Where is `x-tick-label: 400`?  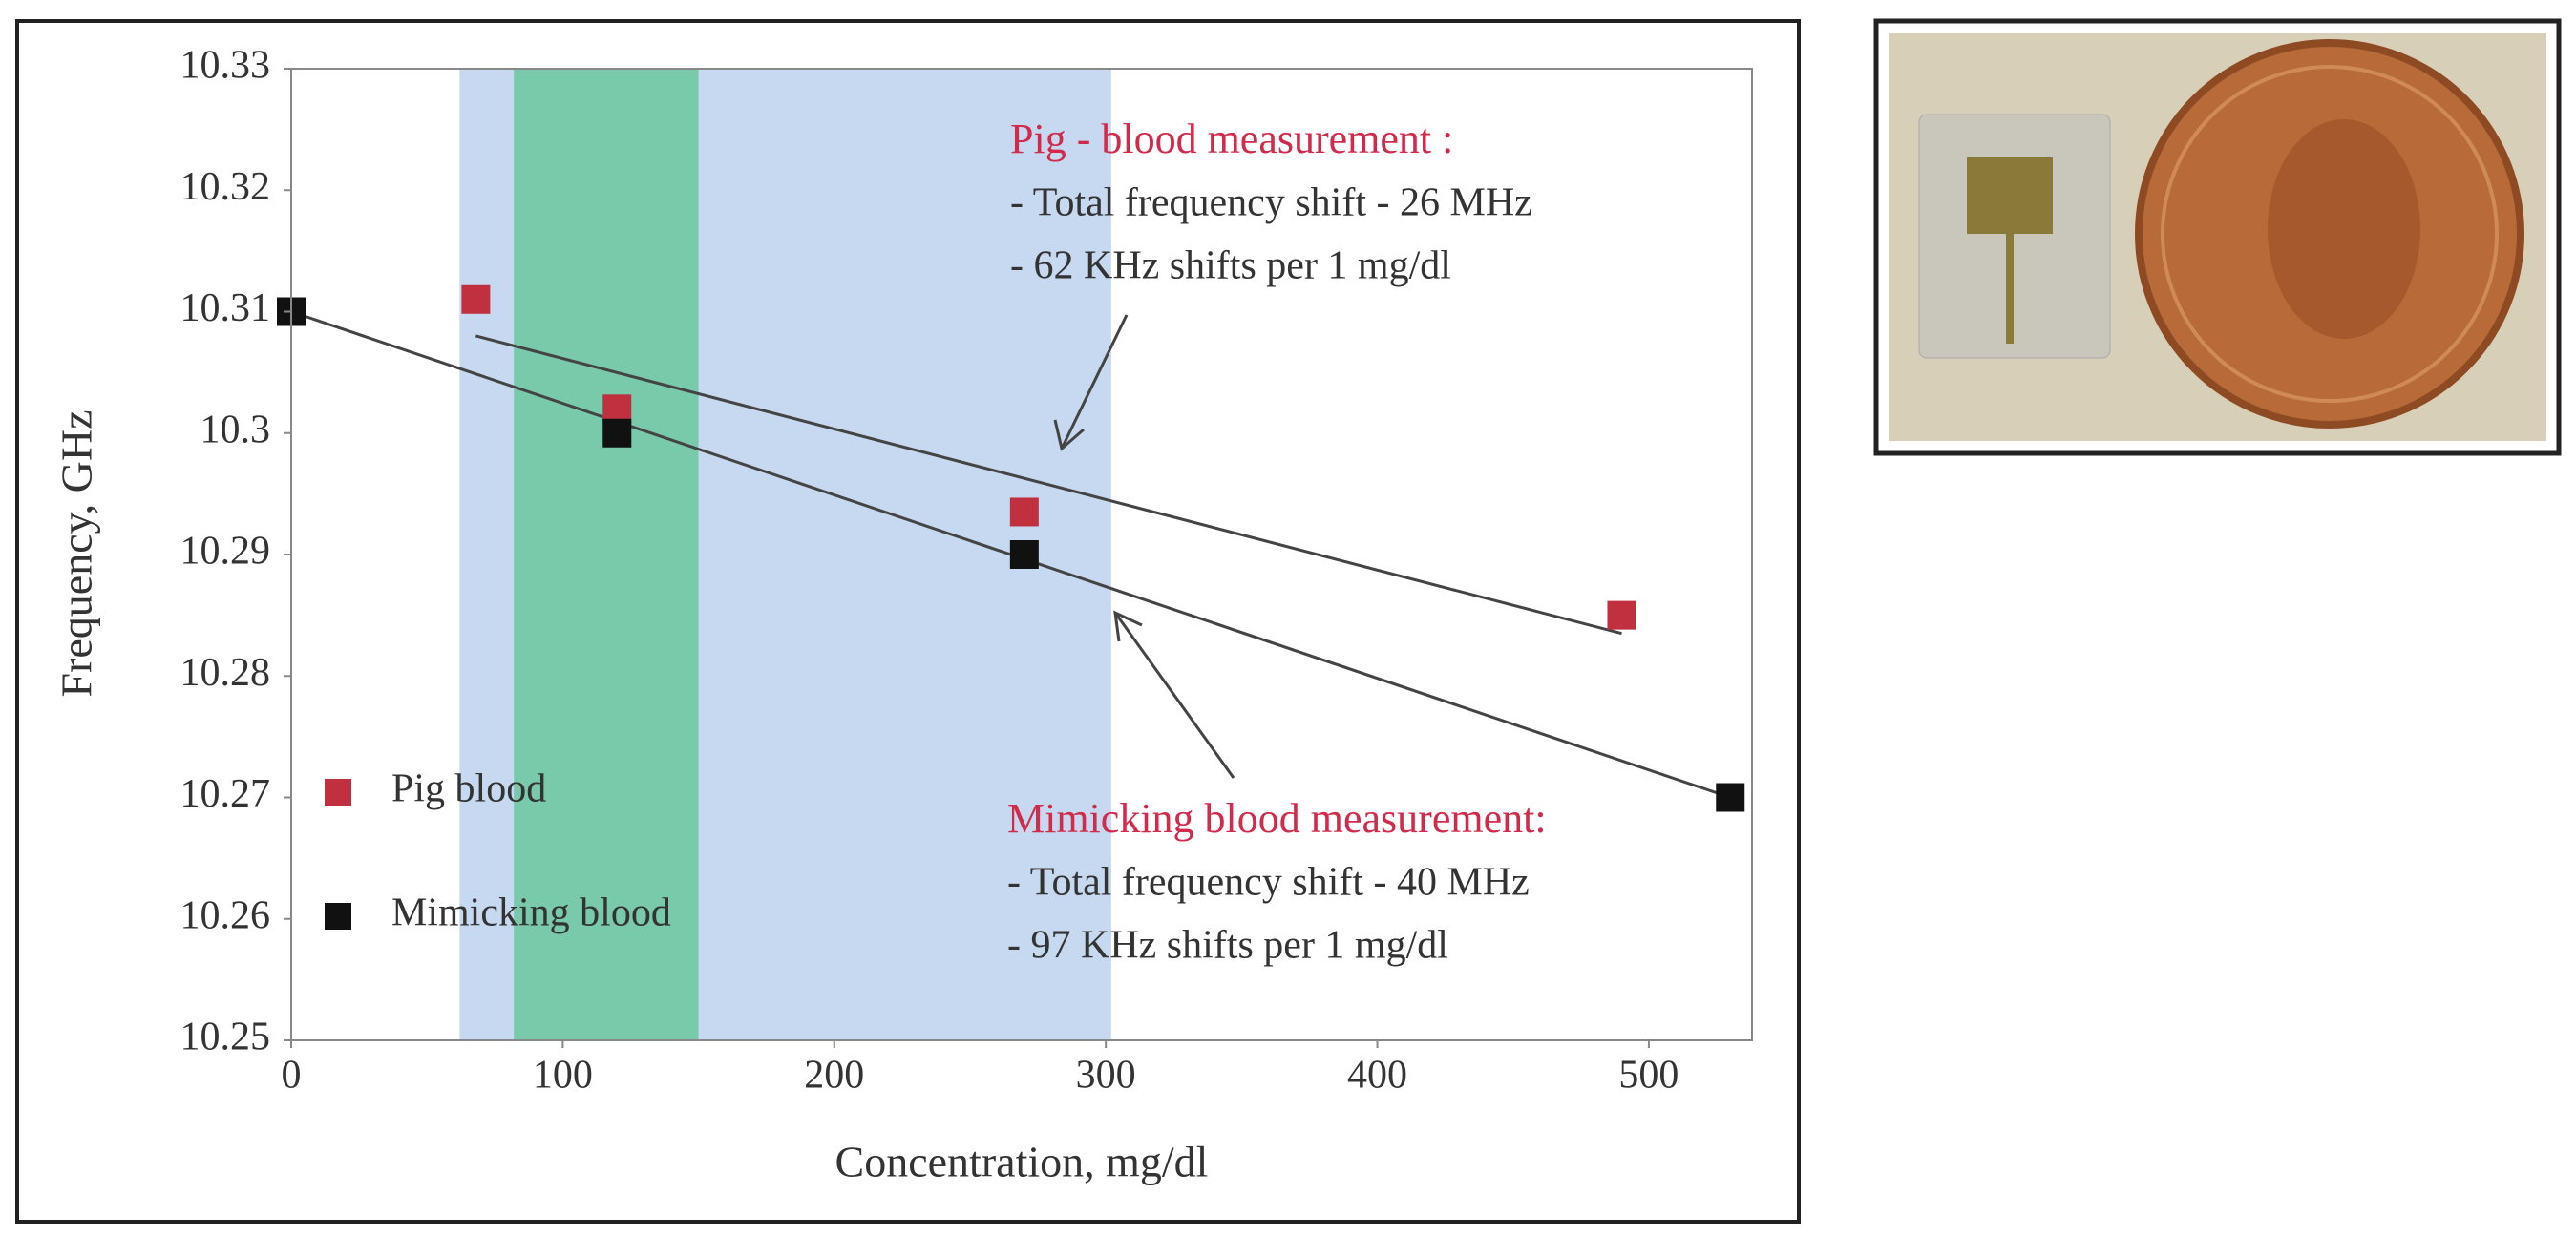
x-tick-label: 400 is located at coordinates (1377, 1076).